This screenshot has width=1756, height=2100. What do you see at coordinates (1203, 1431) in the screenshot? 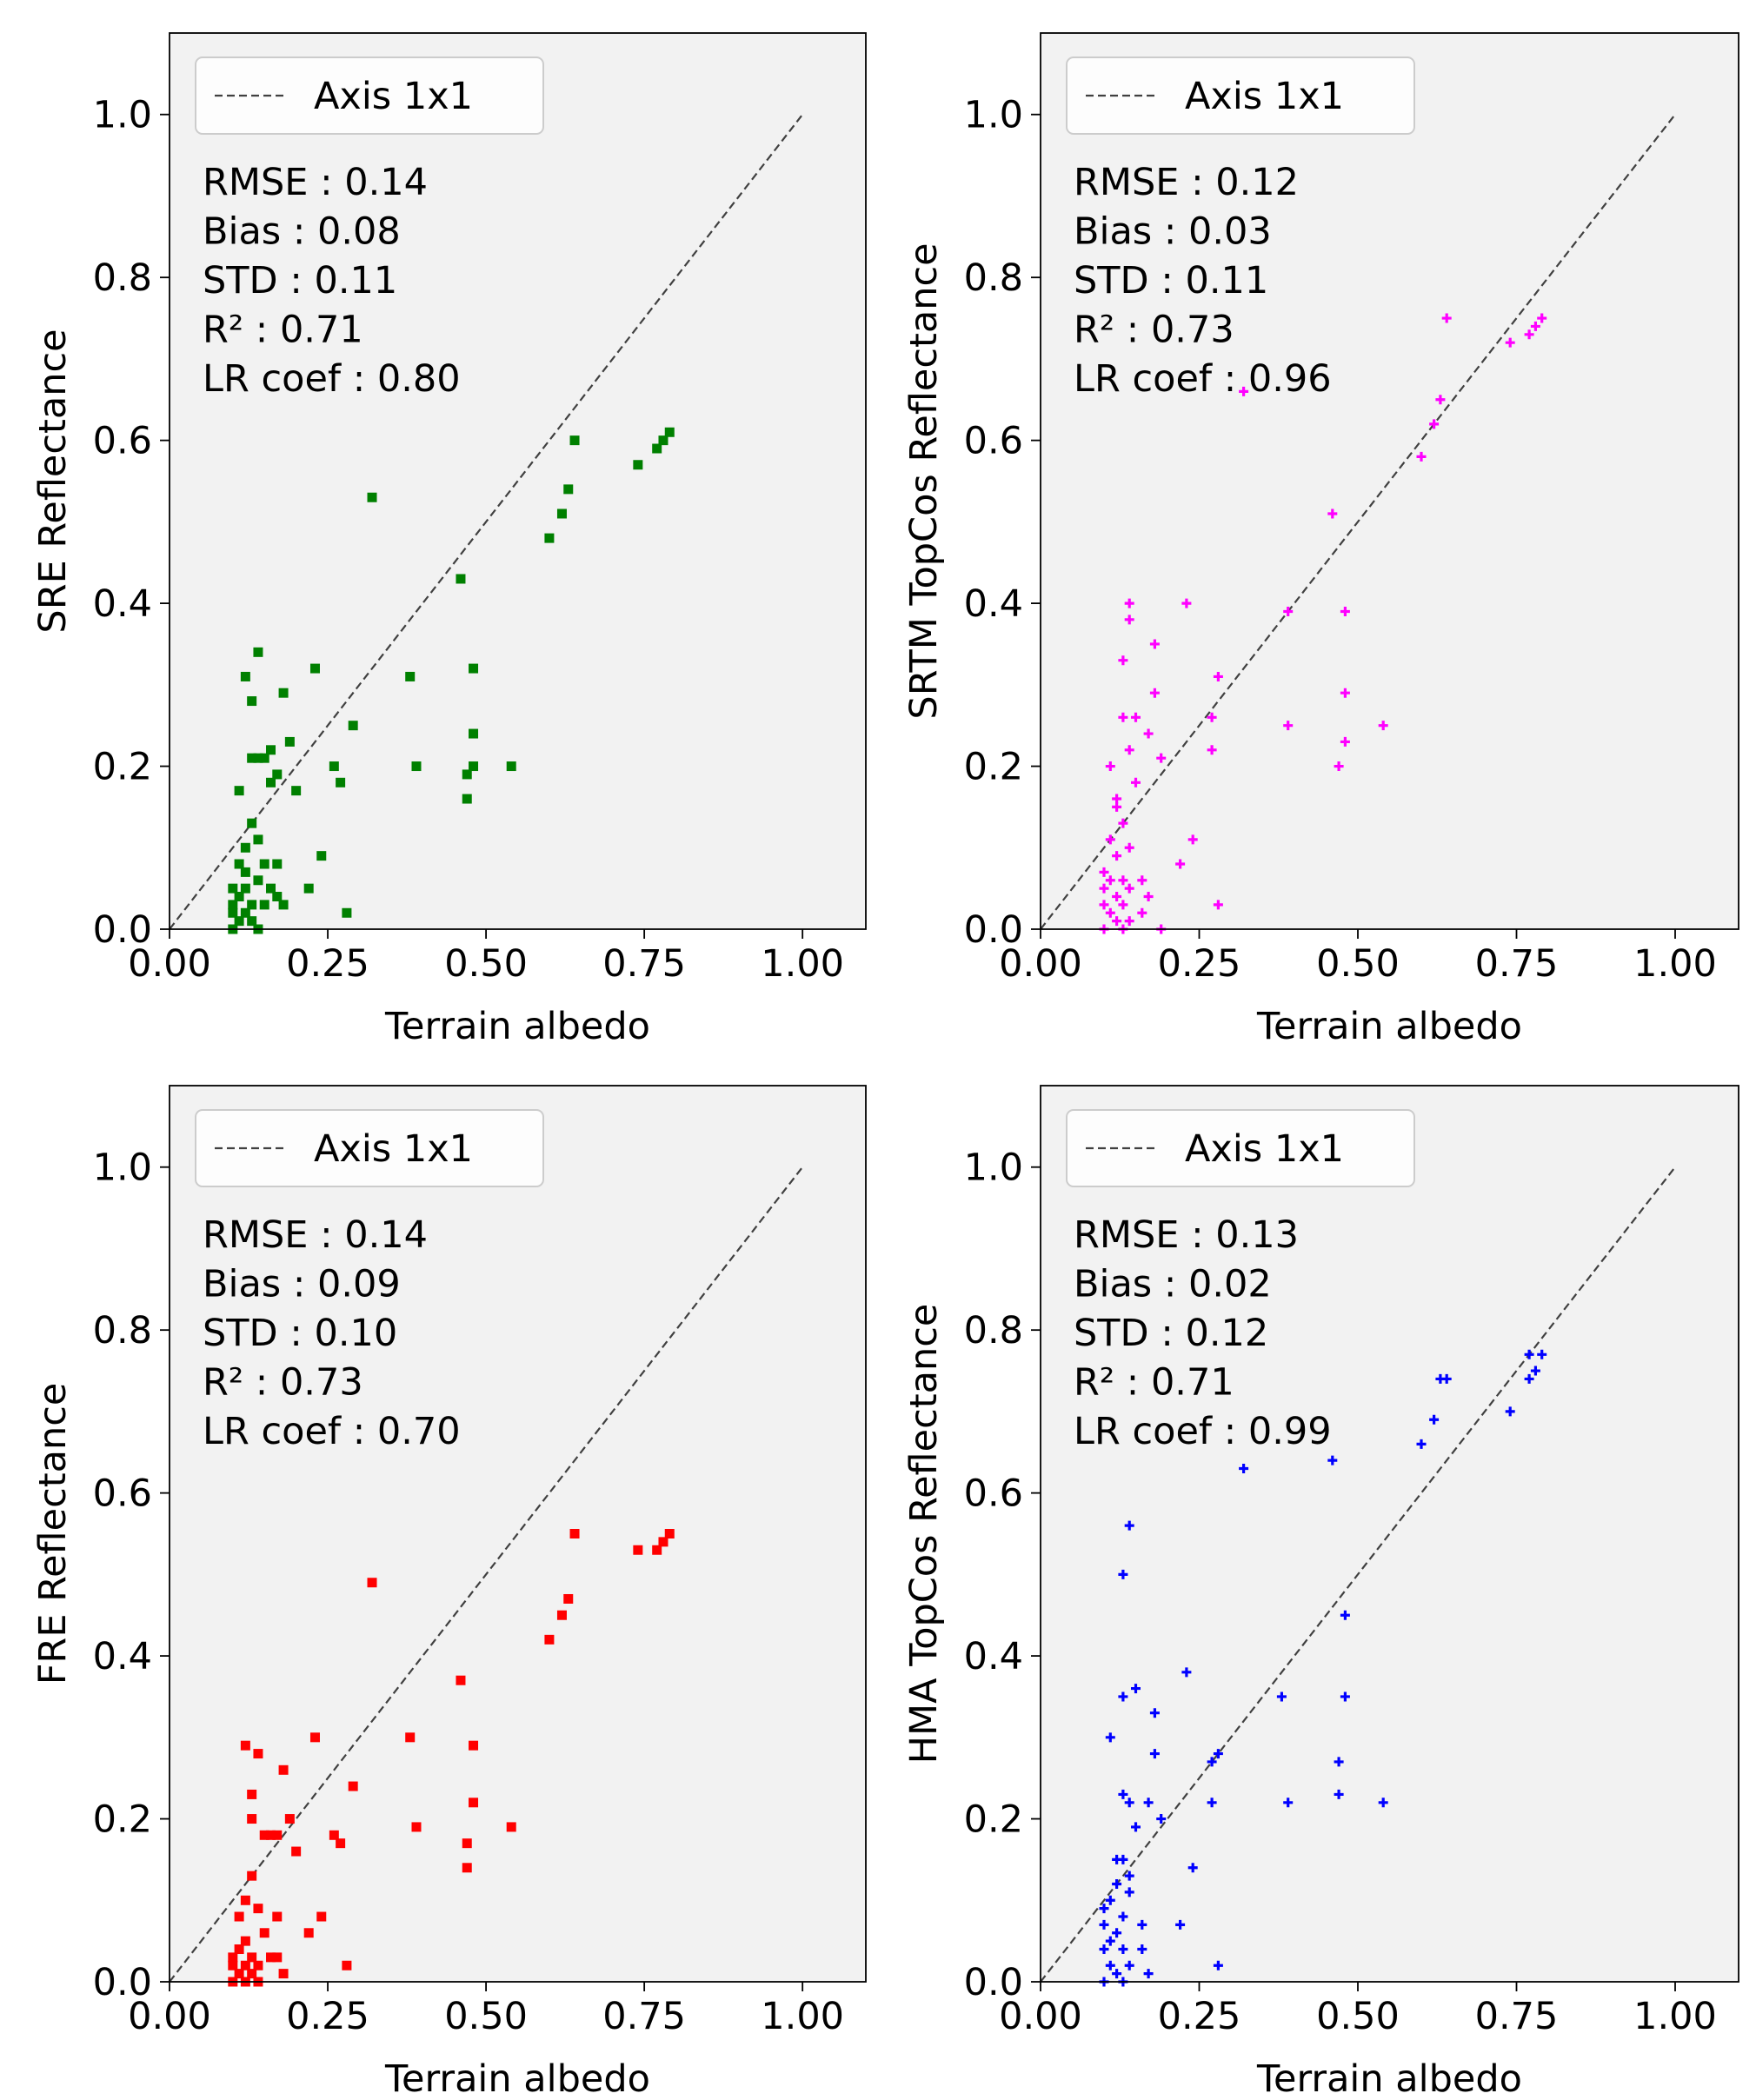
I see `stats-line: LR coef : 0.99` at bounding box center [1203, 1431].